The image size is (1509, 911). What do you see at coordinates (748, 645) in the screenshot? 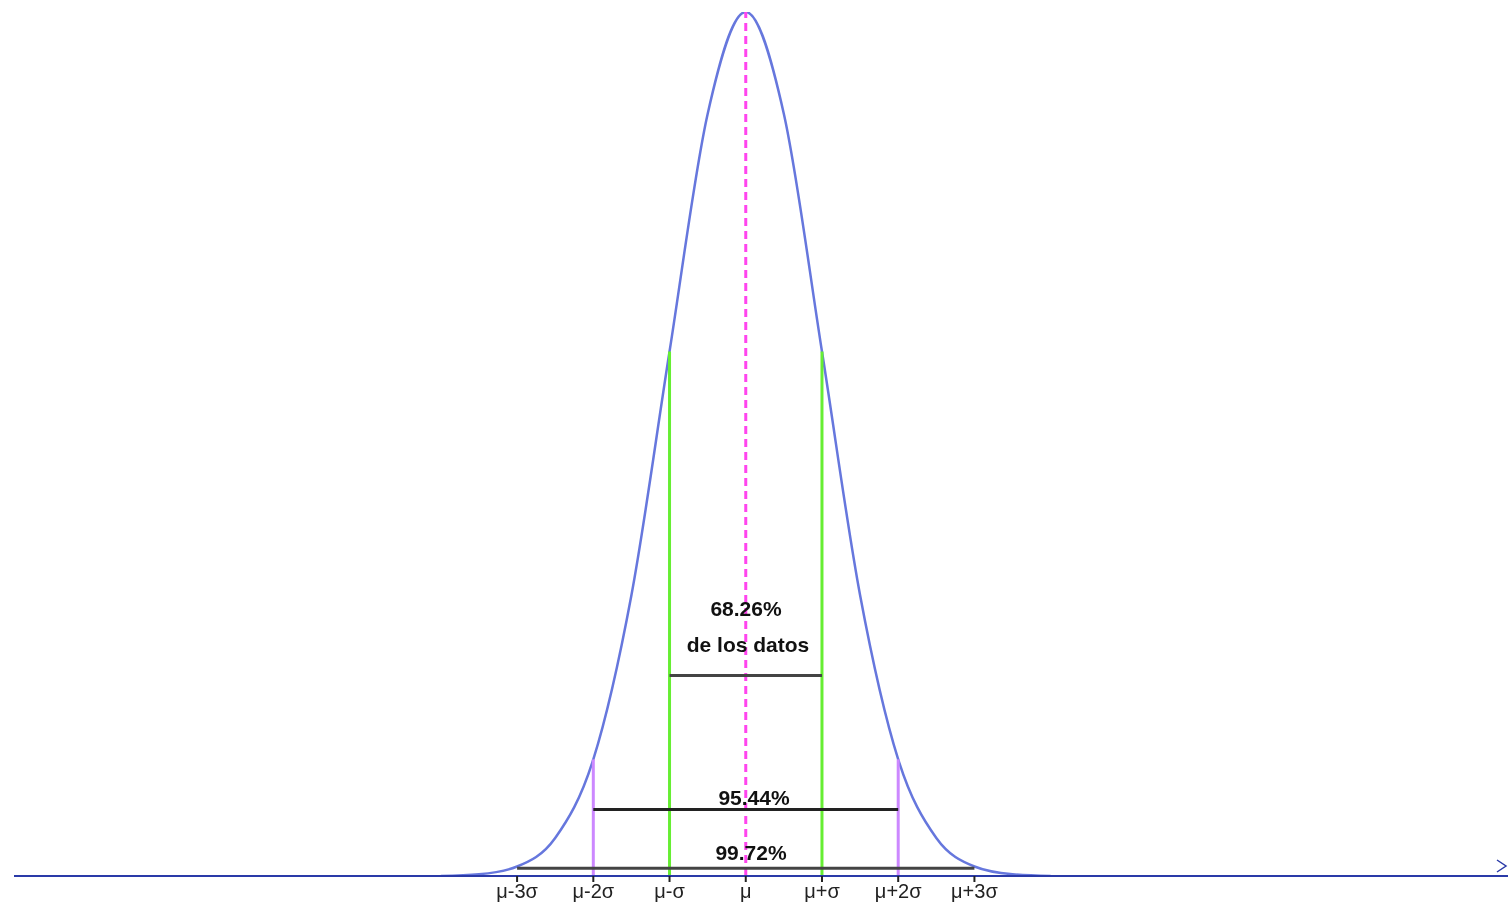
I see `annotation: de los datos` at bounding box center [748, 645].